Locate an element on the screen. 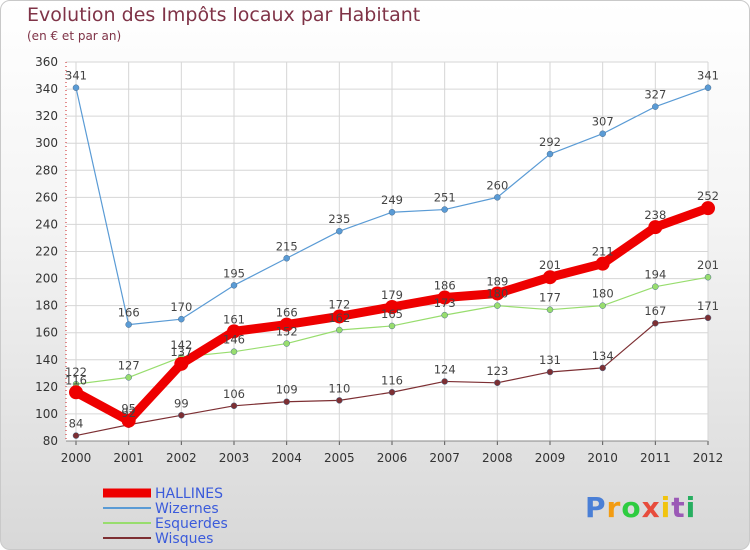 The image size is (750, 550). data-label: 251 is located at coordinates (445, 198).